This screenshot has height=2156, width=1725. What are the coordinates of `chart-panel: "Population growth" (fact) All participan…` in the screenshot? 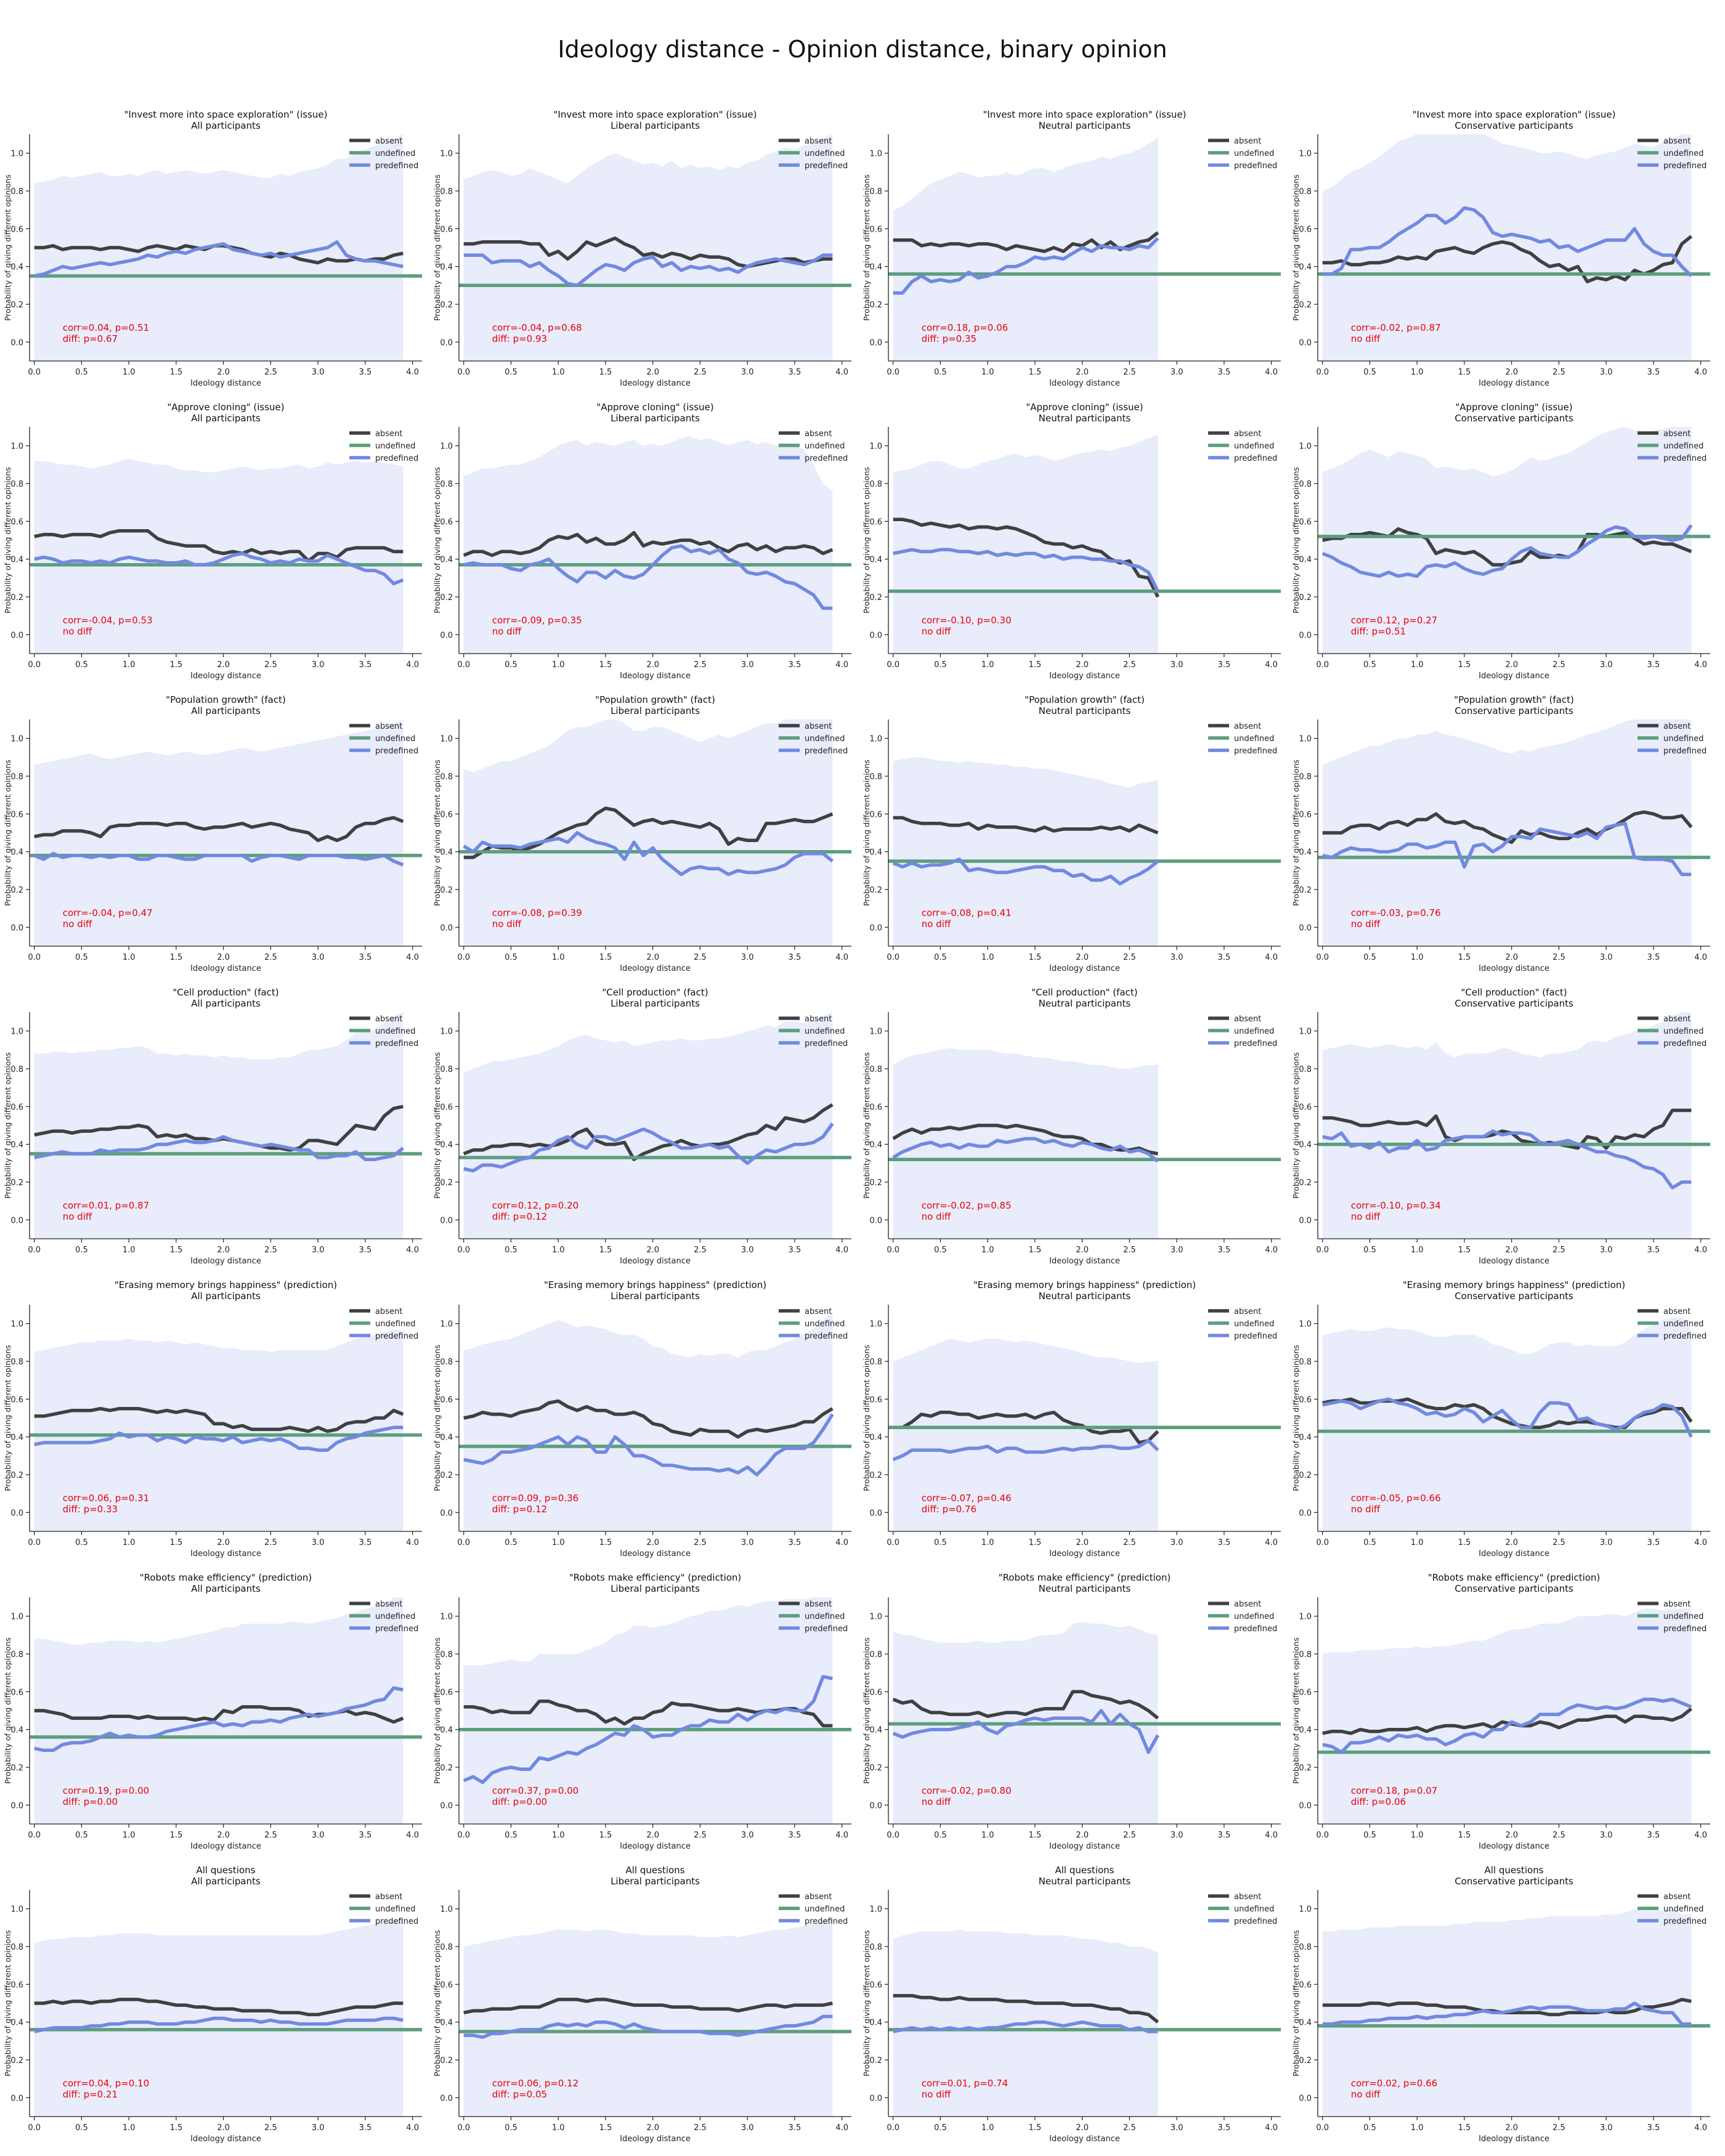 It's located at (216, 836).